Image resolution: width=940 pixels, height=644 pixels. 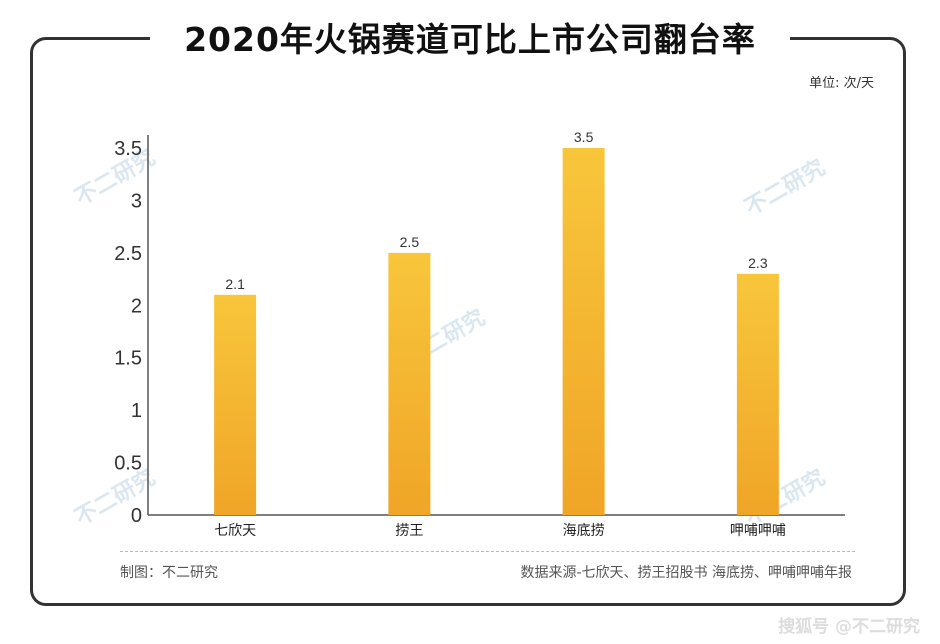 What do you see at coordinates (584, 137) in the screenshot?
I see `bar-value-label: 3.5` at bounding box center [584, 137].